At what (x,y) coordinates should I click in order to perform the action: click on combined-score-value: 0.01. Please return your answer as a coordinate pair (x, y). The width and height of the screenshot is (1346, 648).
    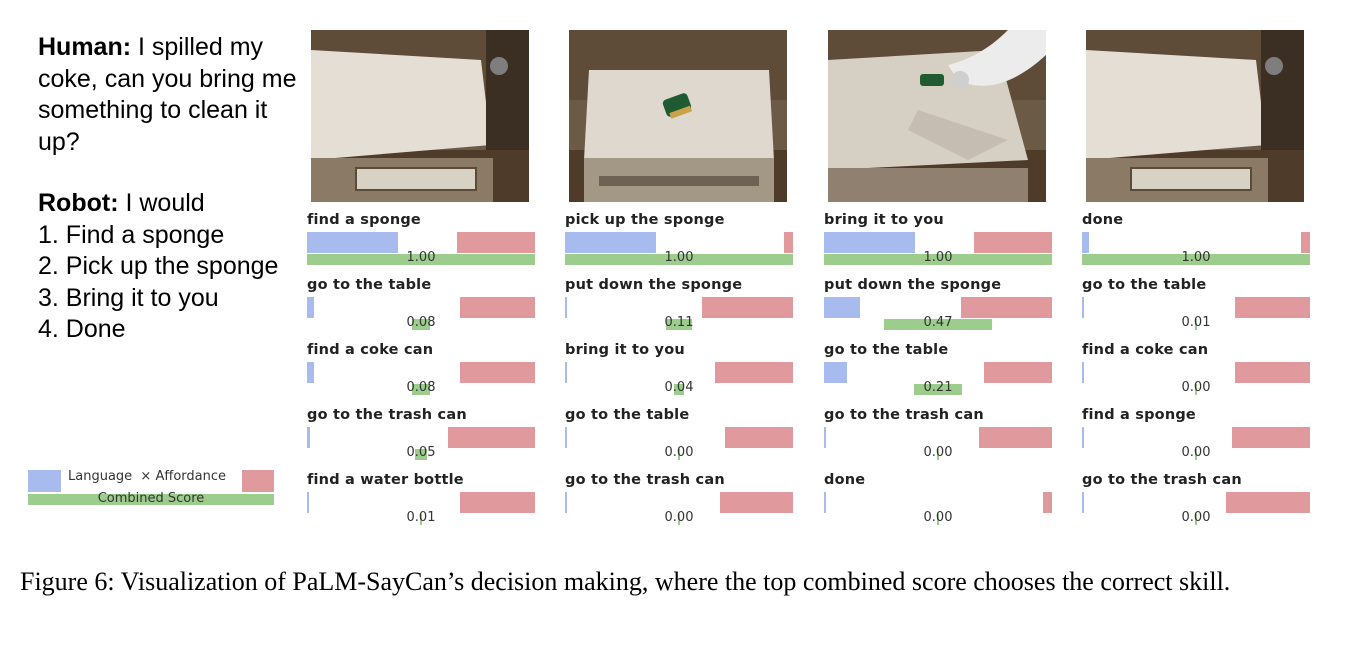
    Looking at the image, I should click on (421, 517).